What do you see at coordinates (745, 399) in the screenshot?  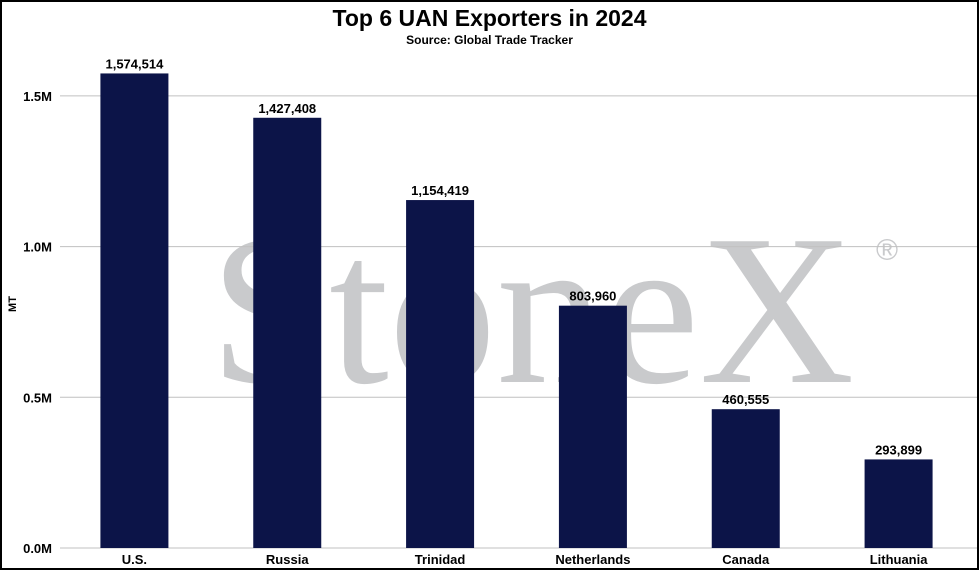 I see `data-label: 460,555` at bounding box center [745, 399].